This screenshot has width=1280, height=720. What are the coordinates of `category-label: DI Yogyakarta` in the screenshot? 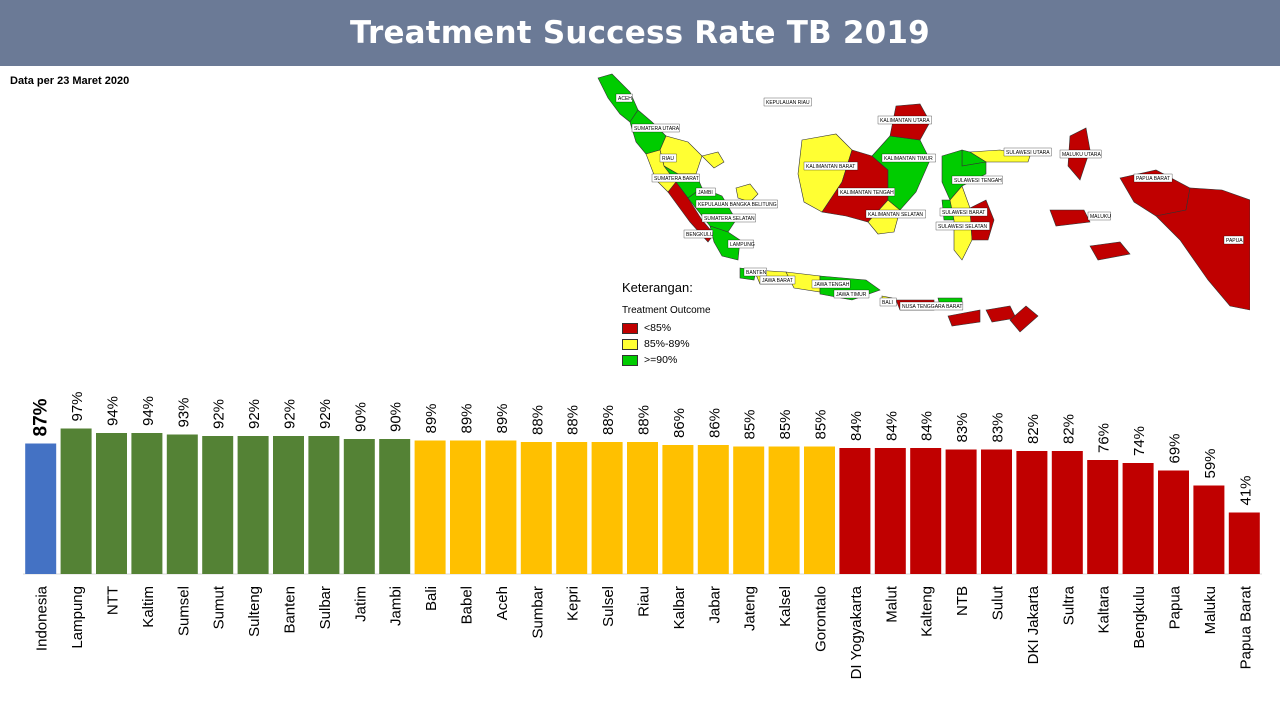 It's located at (856, 632).